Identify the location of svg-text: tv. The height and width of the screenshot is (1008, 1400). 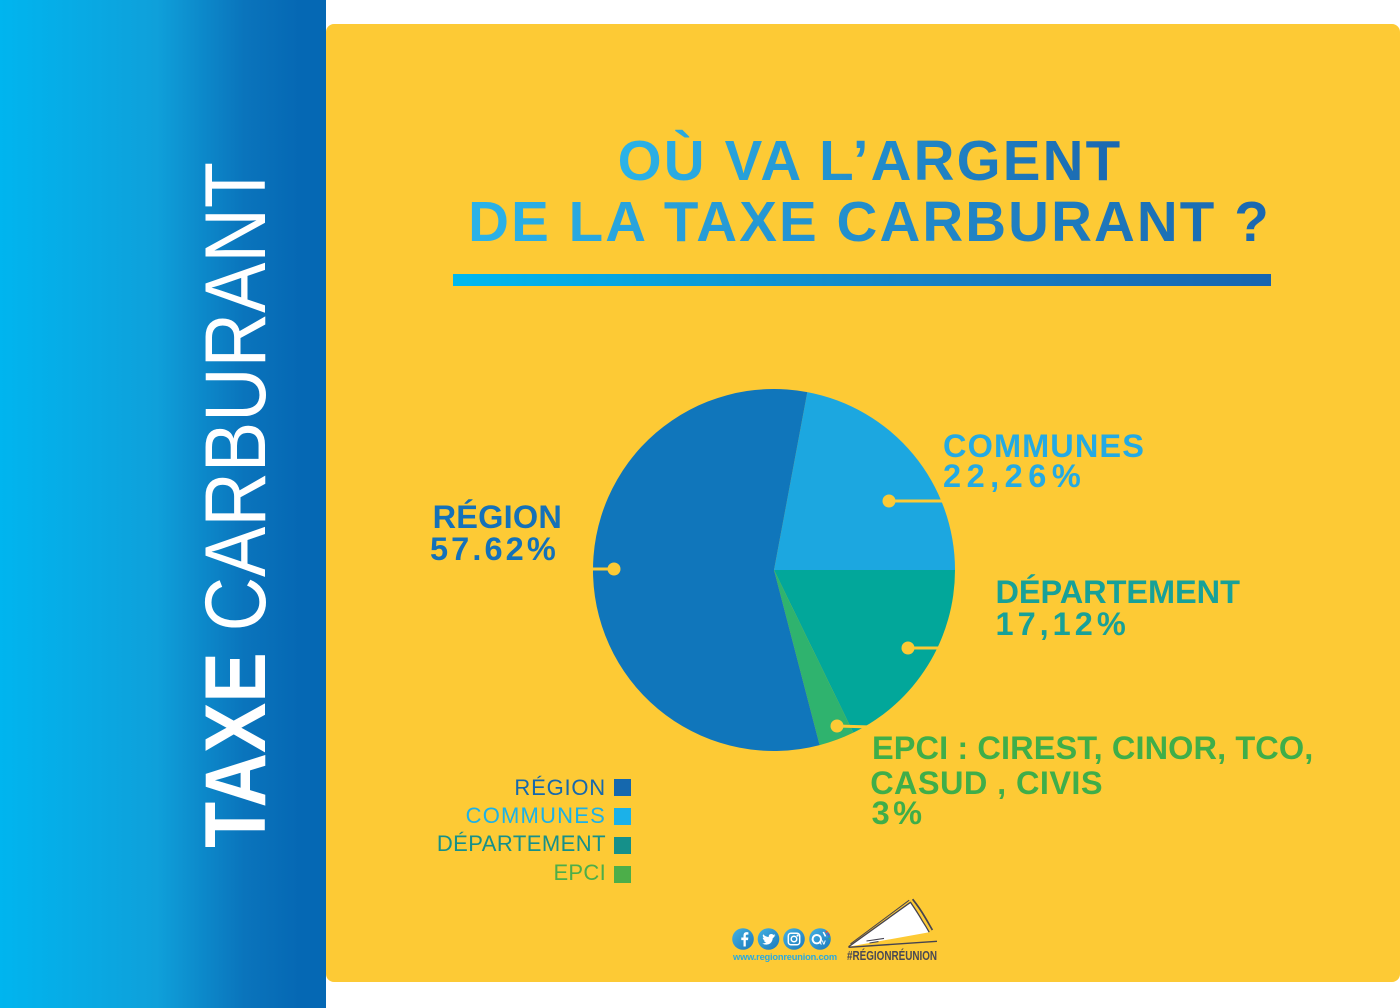
(823, 942).